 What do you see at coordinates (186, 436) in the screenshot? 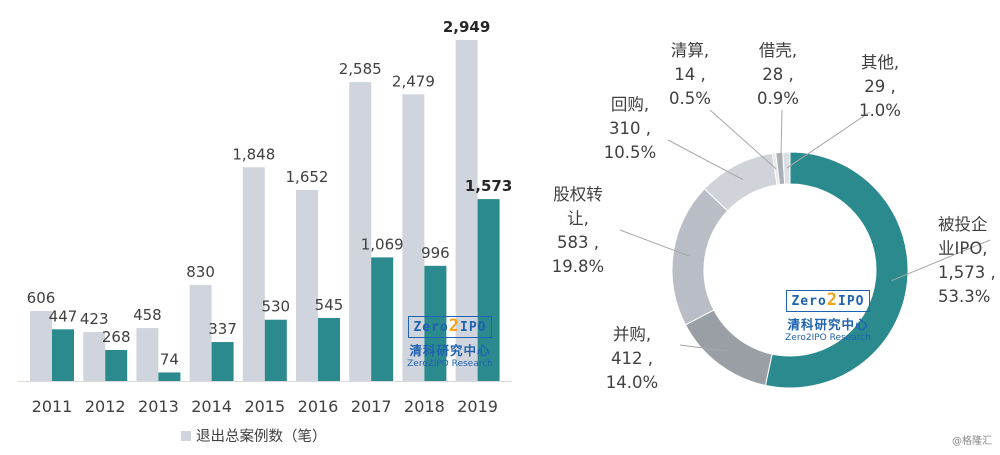
I see `legend-swatch-total` at bounding box center [186, 436].